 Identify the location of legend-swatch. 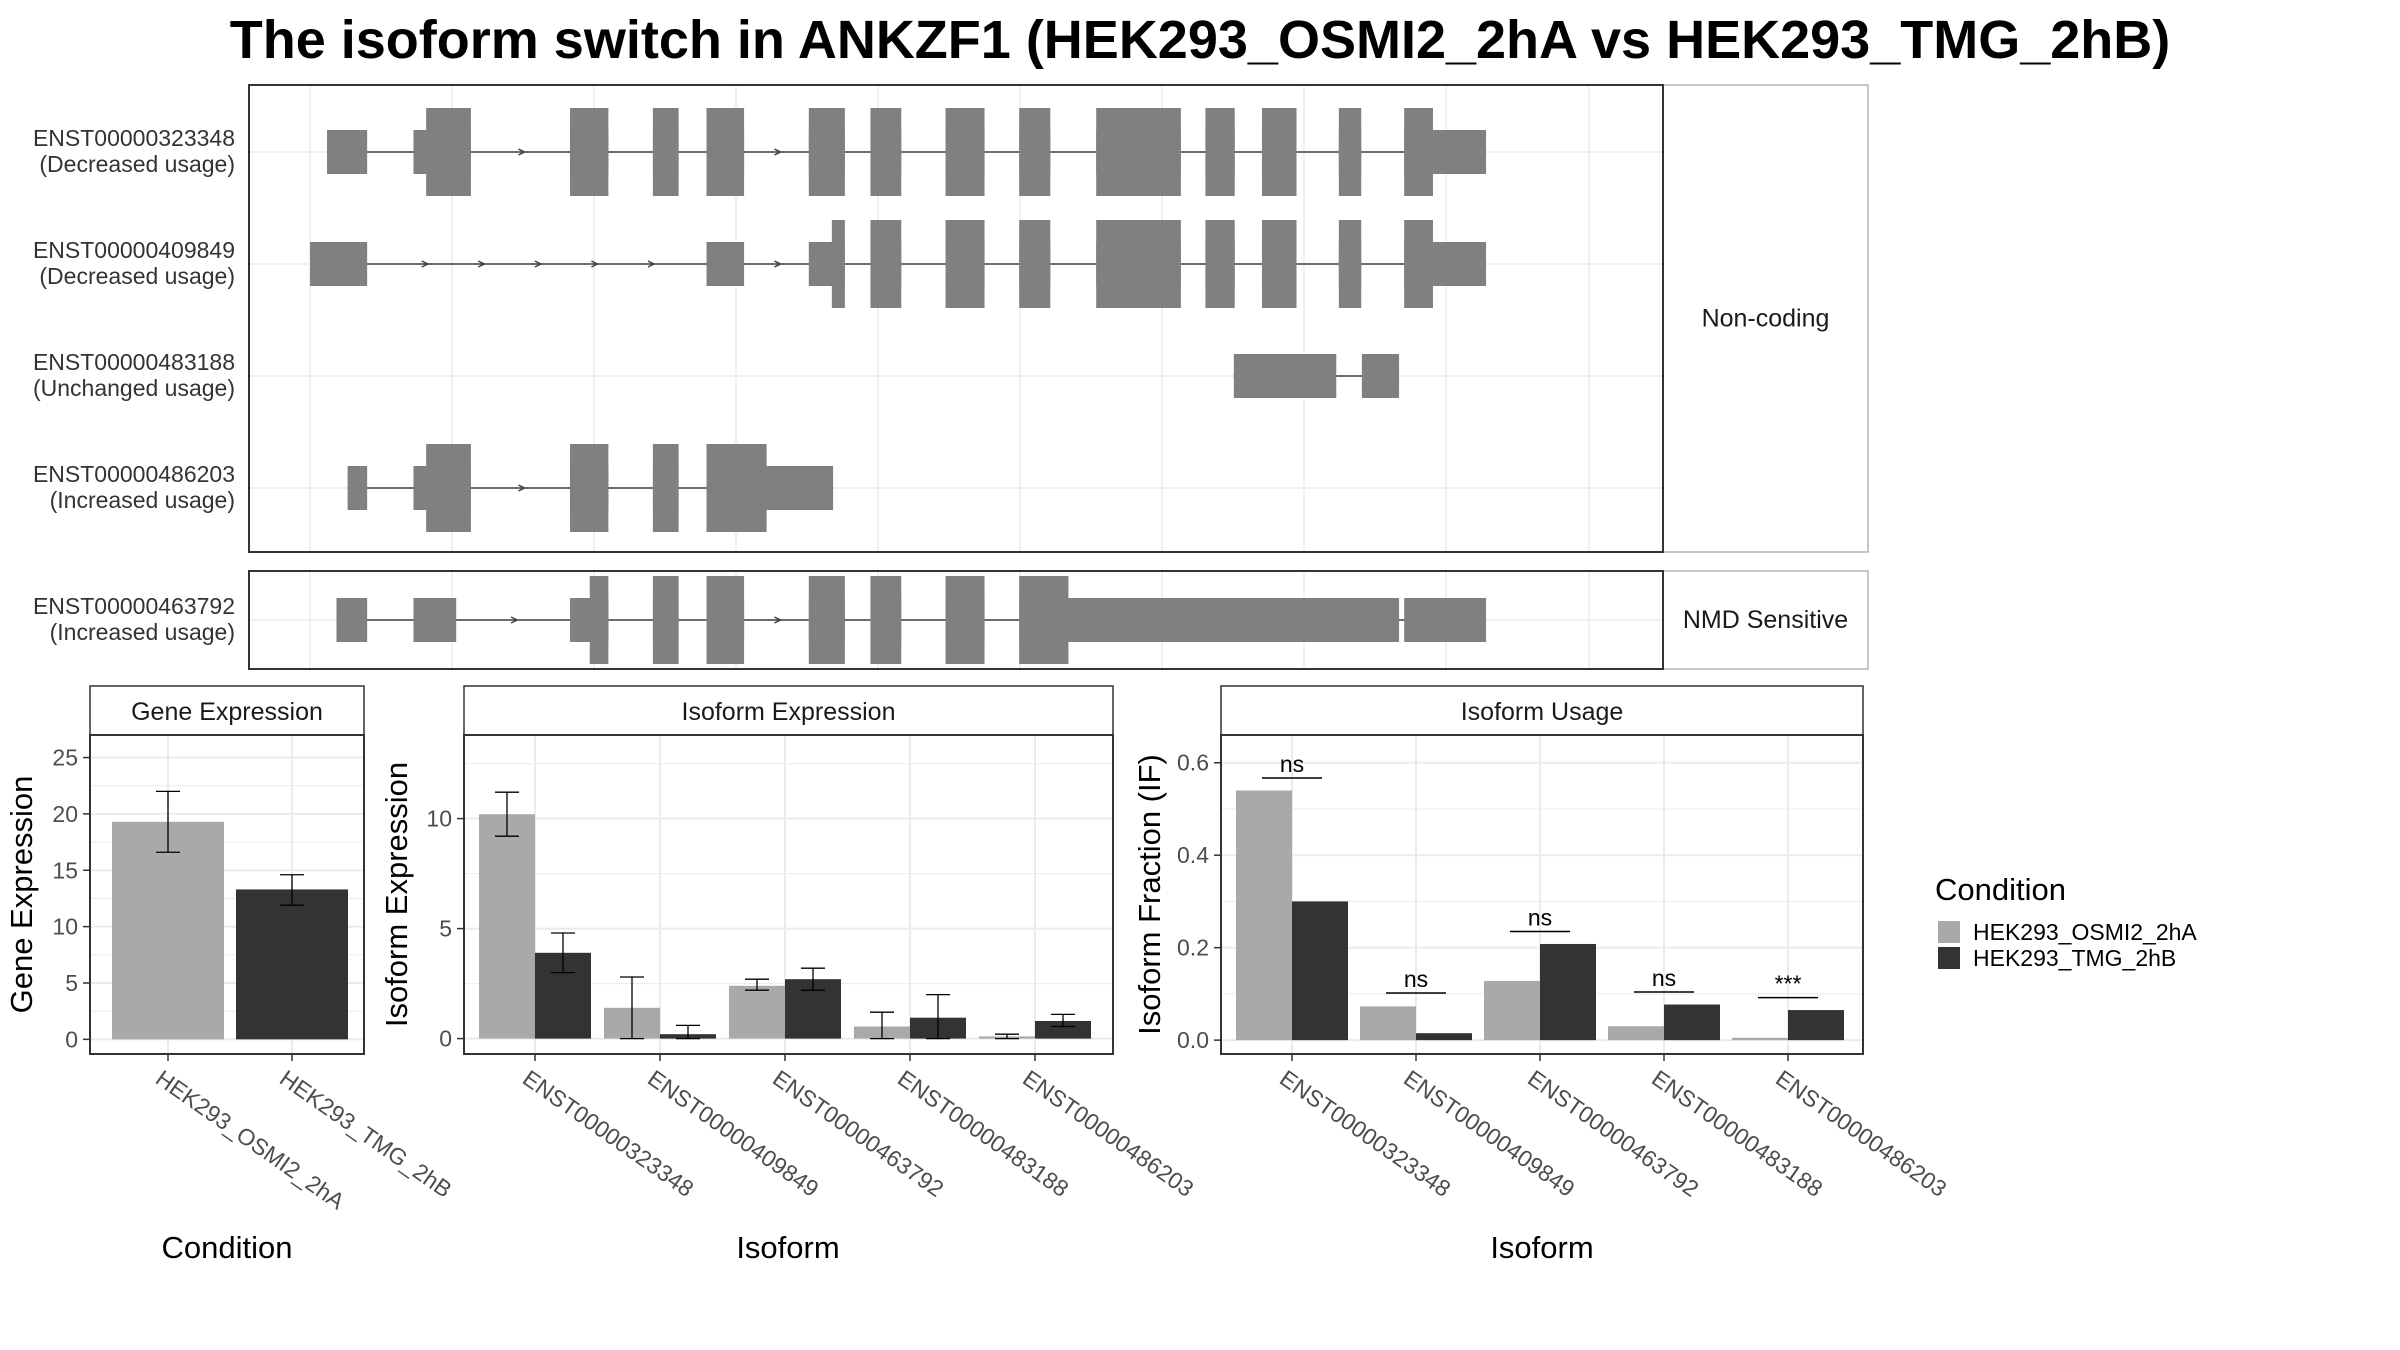
(1949, 958).